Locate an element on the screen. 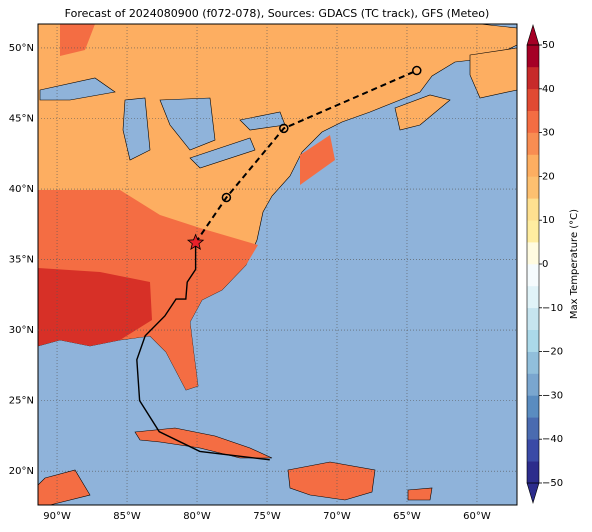 This screenshot has width=592, height=532. colorbar-tick-label: 40 is located at coordinates (548, 89).